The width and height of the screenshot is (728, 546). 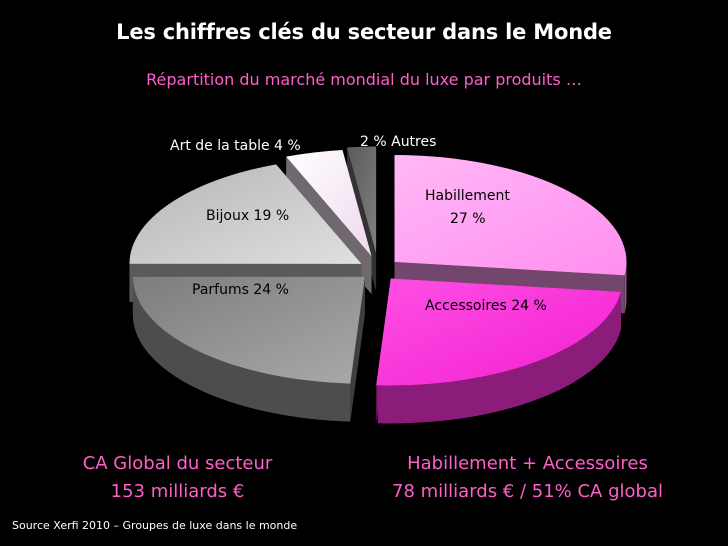 I want to click on global-revenue-block: CA Global du secteur 153 milliards €, so click(x=177, y=478).